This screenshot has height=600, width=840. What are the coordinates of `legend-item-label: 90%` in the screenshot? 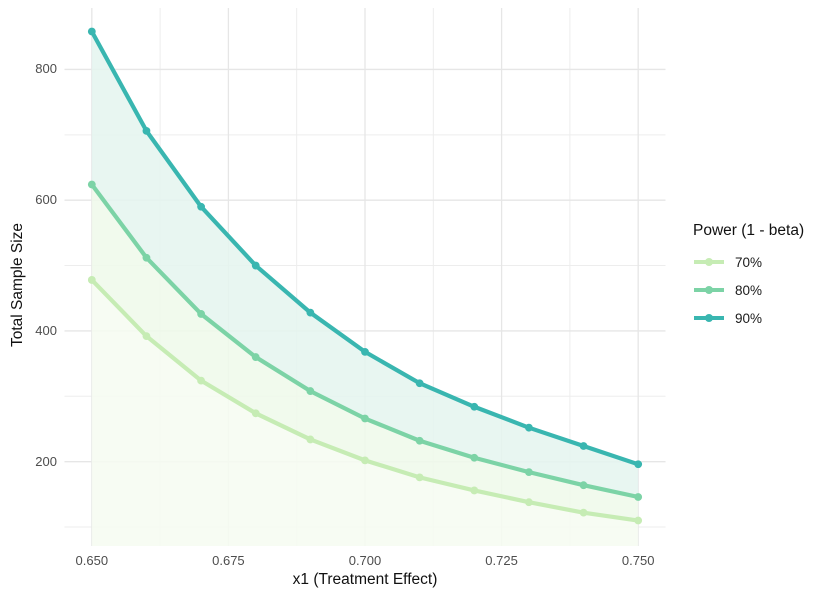 It's located at (749, 318).